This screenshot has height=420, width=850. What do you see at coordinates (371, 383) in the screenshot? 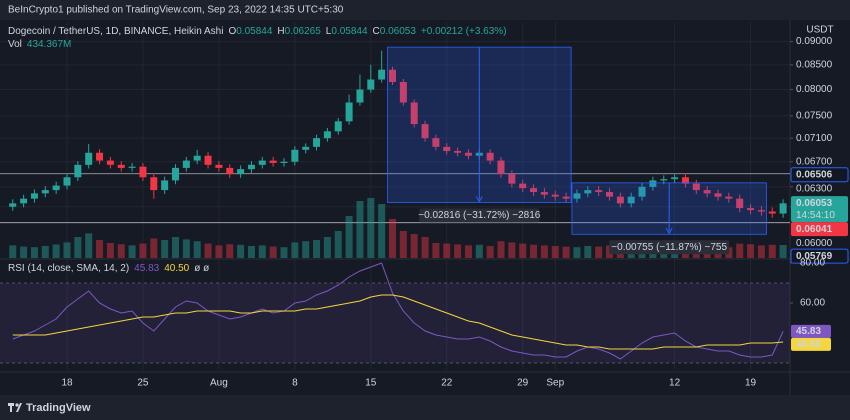
I see `x-tick-label: 15` at bounding box center [371, 383].